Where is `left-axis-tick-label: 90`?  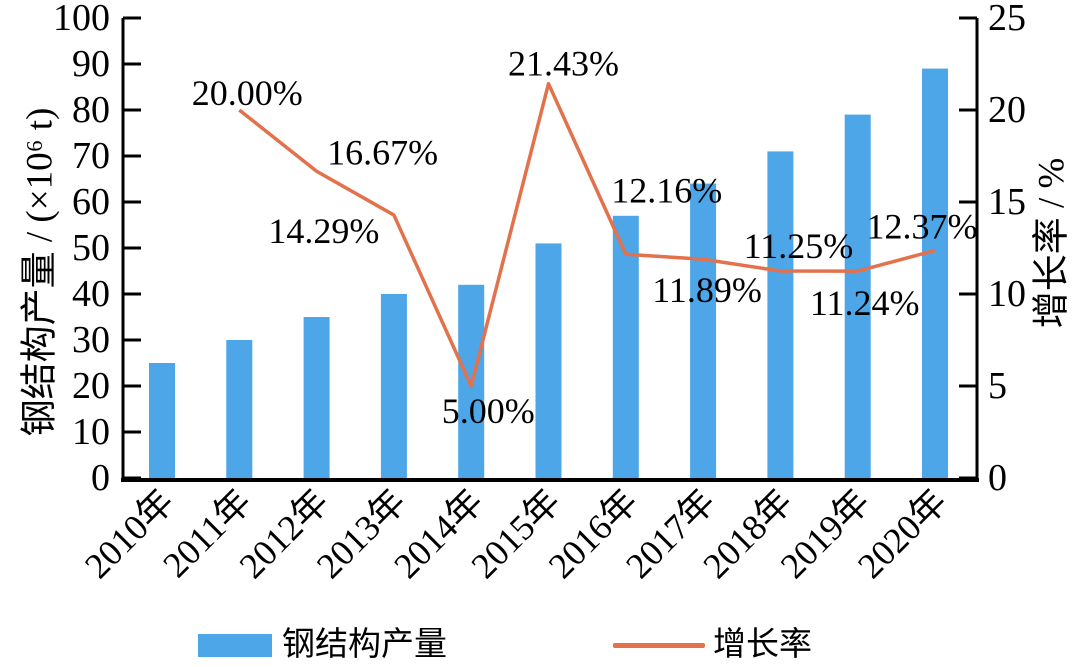
left-axis-tick-label: 90 is located at coordinates (91, 64).